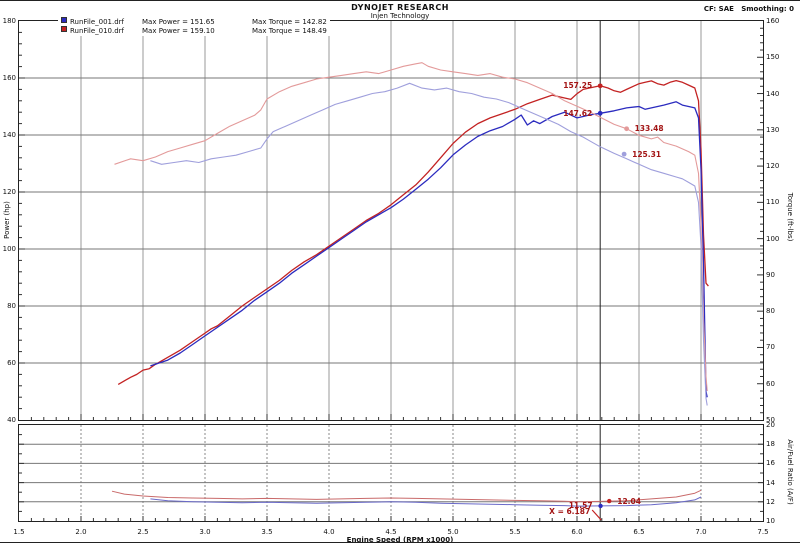 The width and height of the screenshot is (800, 543). I want to click on x-tick-label: 4.5, so click(391, 532).